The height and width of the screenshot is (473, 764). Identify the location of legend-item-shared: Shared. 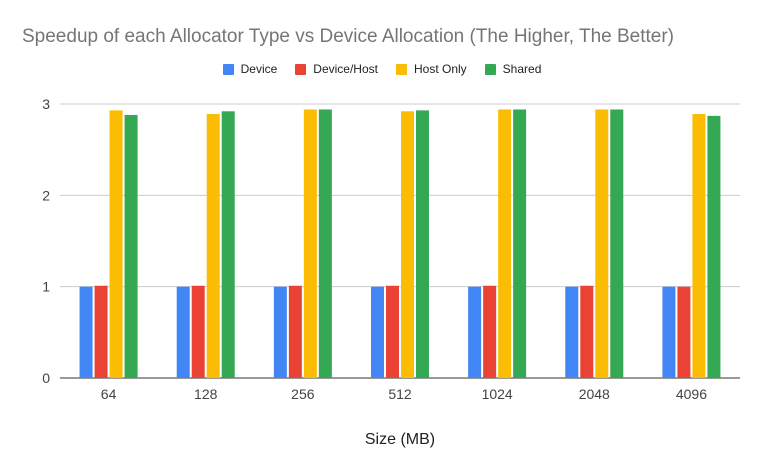
(513, 69).